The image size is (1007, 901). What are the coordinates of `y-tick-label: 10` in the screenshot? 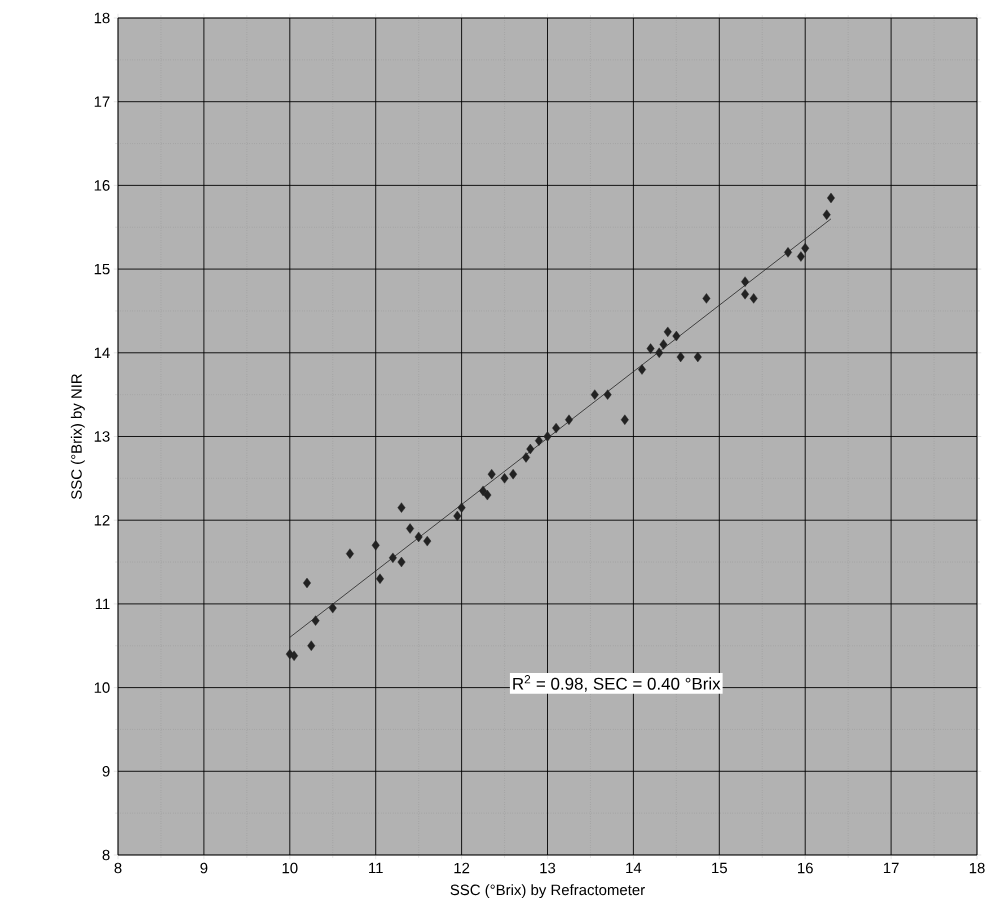 It's located at (102, 687).